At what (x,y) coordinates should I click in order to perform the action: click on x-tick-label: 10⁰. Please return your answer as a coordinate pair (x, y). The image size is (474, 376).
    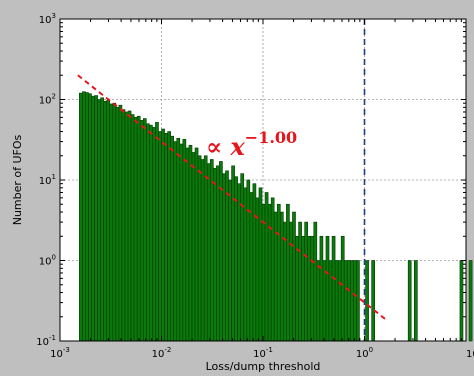
    Looking at the image, I should click on (364, 353).